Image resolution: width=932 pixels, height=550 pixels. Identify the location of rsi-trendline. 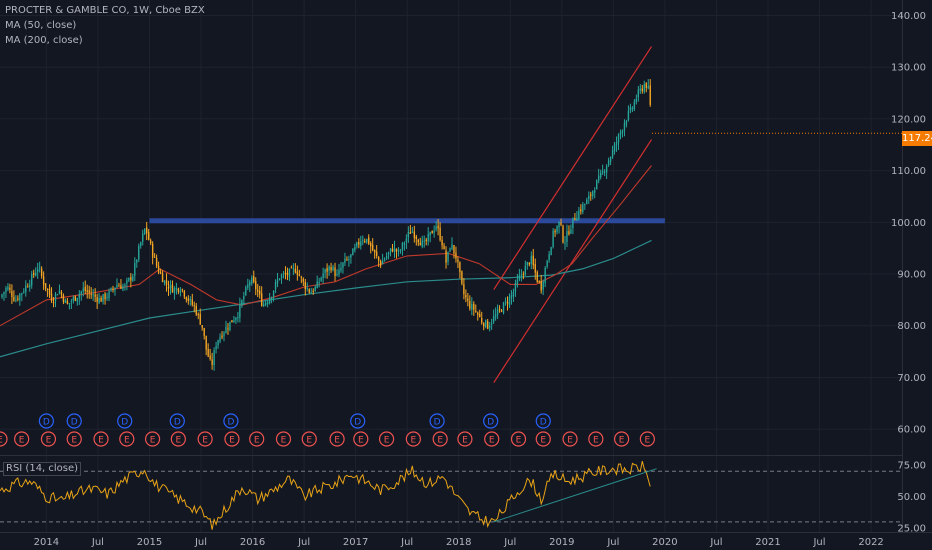
(575, 495).